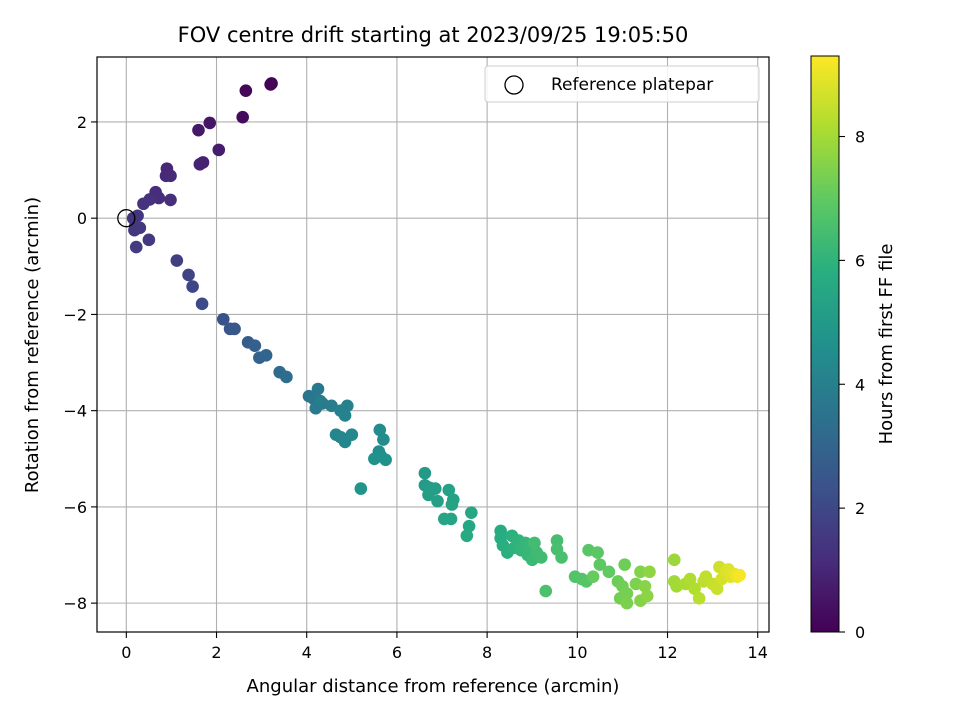 Image resolution: width=960 pixels, height=720 pixels. I want to click on x-tick-label: 8, so click(487, 652).